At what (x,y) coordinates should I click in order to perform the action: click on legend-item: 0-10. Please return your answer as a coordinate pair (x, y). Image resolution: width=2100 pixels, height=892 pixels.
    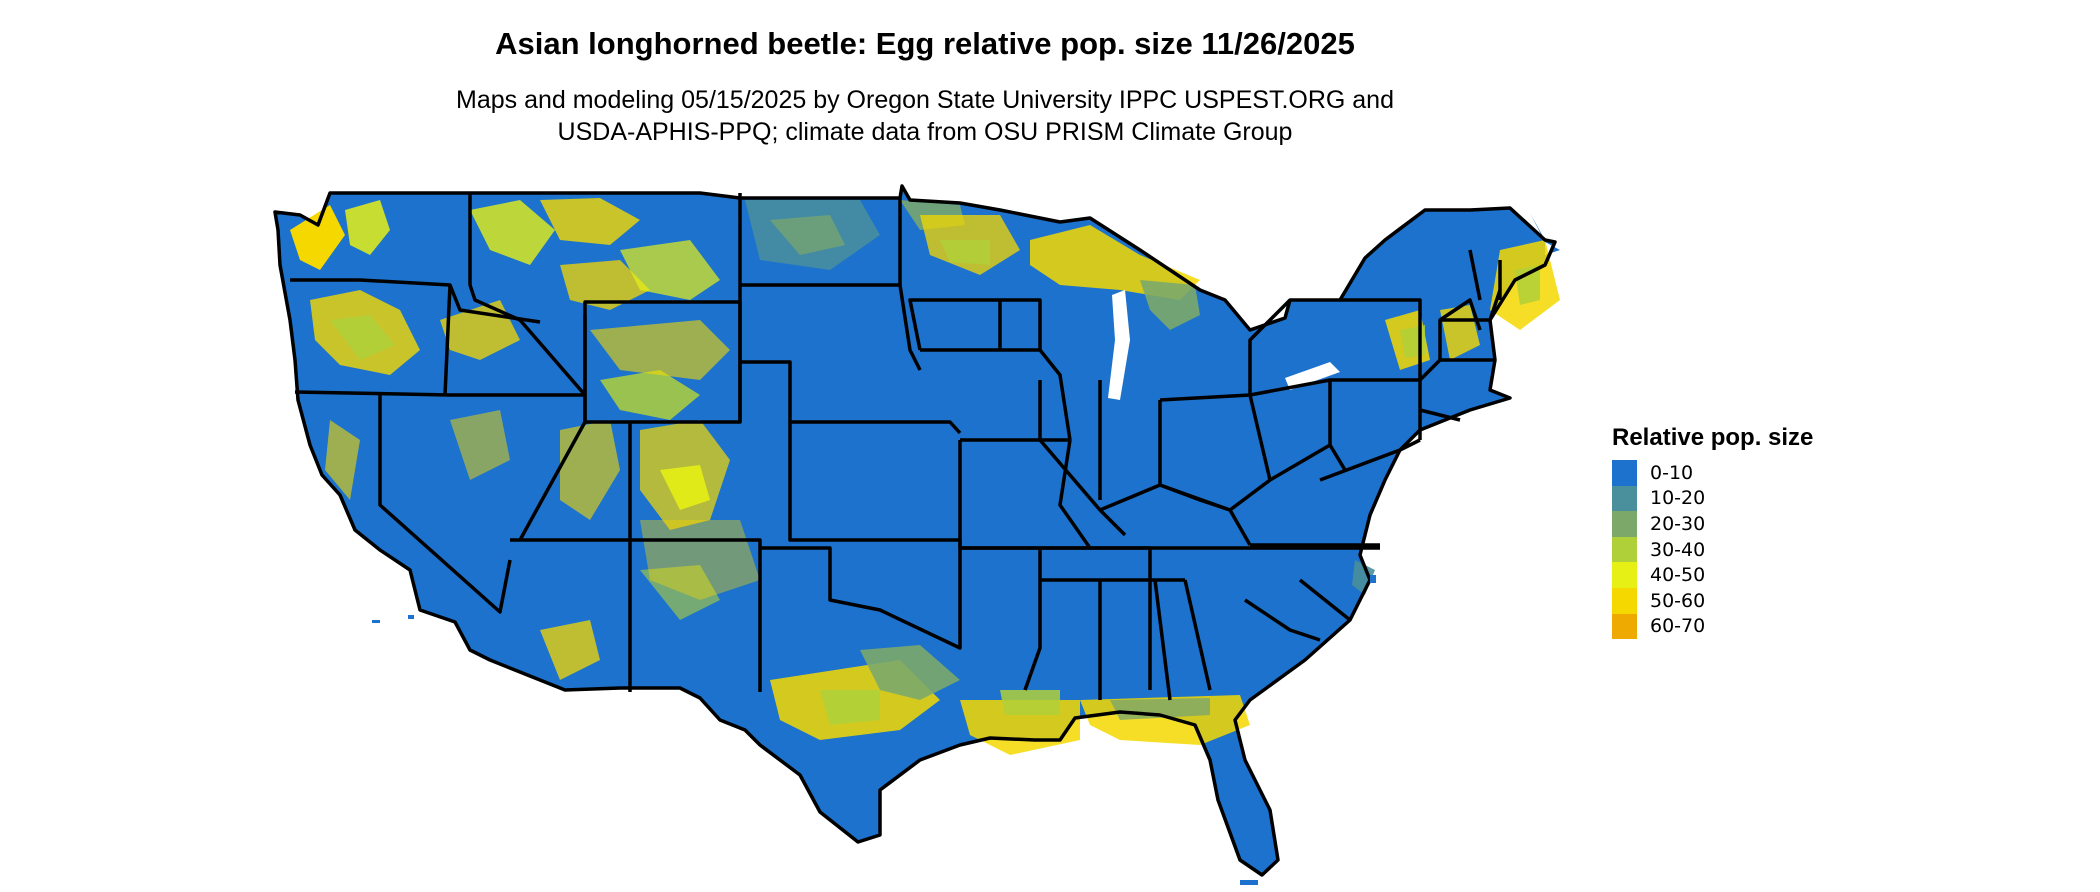
    Looking at the image, I should click on (1712, 473).